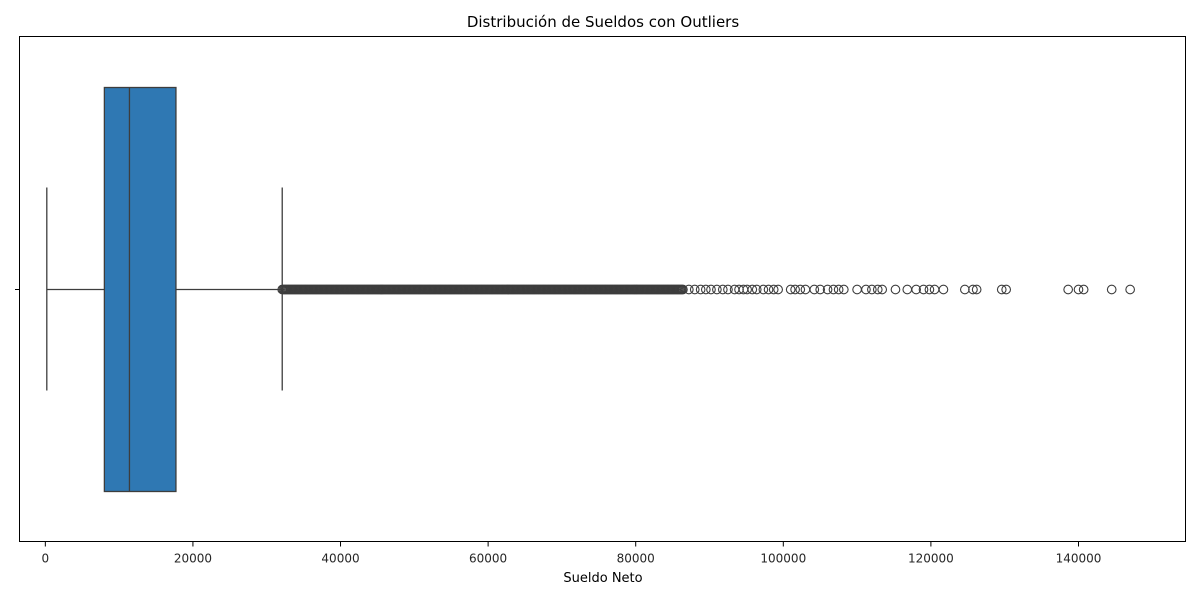 The height and width of the screenshot is (600, 1200). I want to click on outlier-points, so click(706, 289).